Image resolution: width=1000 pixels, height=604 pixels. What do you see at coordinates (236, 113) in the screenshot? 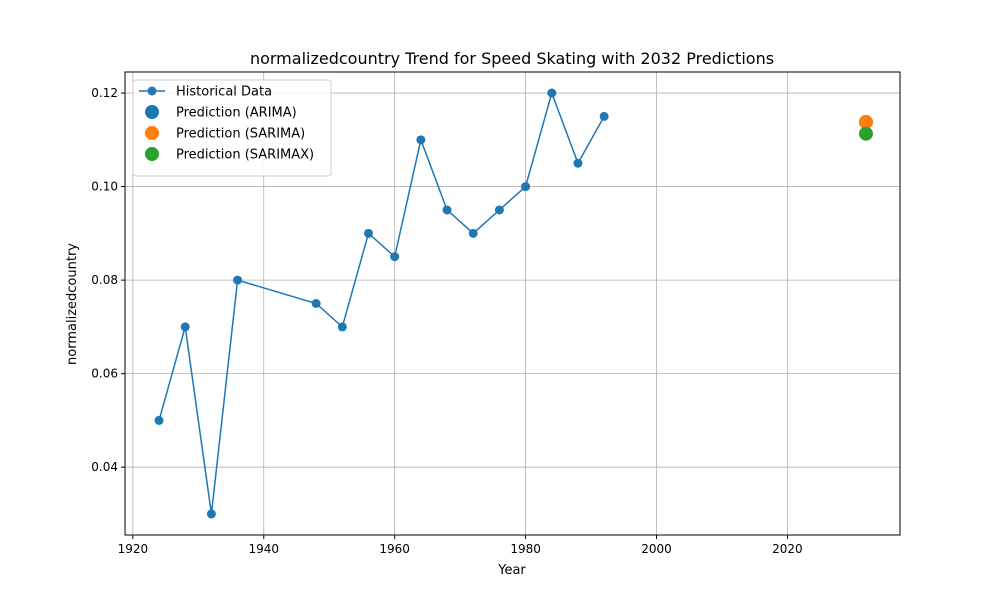
I see `legend-entry: Prediction (ARIMA)` at bounding box center [236, 113].